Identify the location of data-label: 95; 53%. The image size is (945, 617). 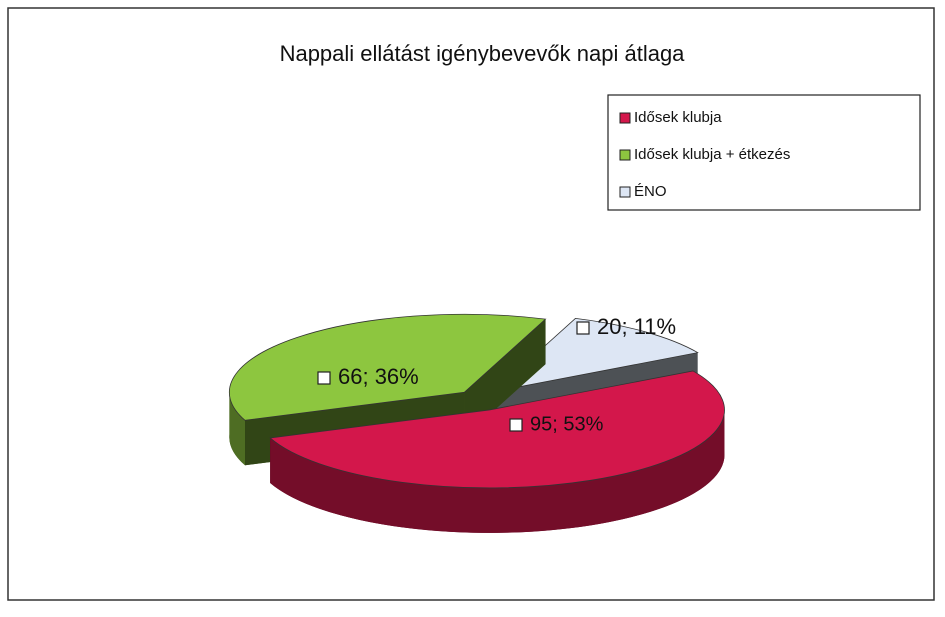
(567, 424).